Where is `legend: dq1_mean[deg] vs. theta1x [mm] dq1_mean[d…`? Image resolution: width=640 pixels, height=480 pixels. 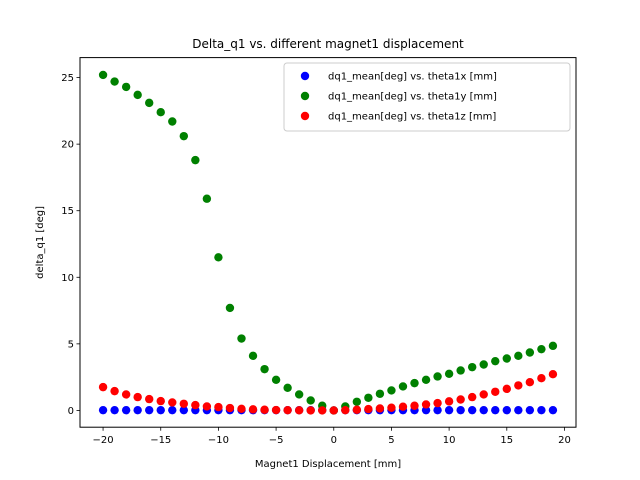 legend: dq1_mean[deg] vs. theta1x [mm] dq1_mean[d… is located at coordinates (427, 97).